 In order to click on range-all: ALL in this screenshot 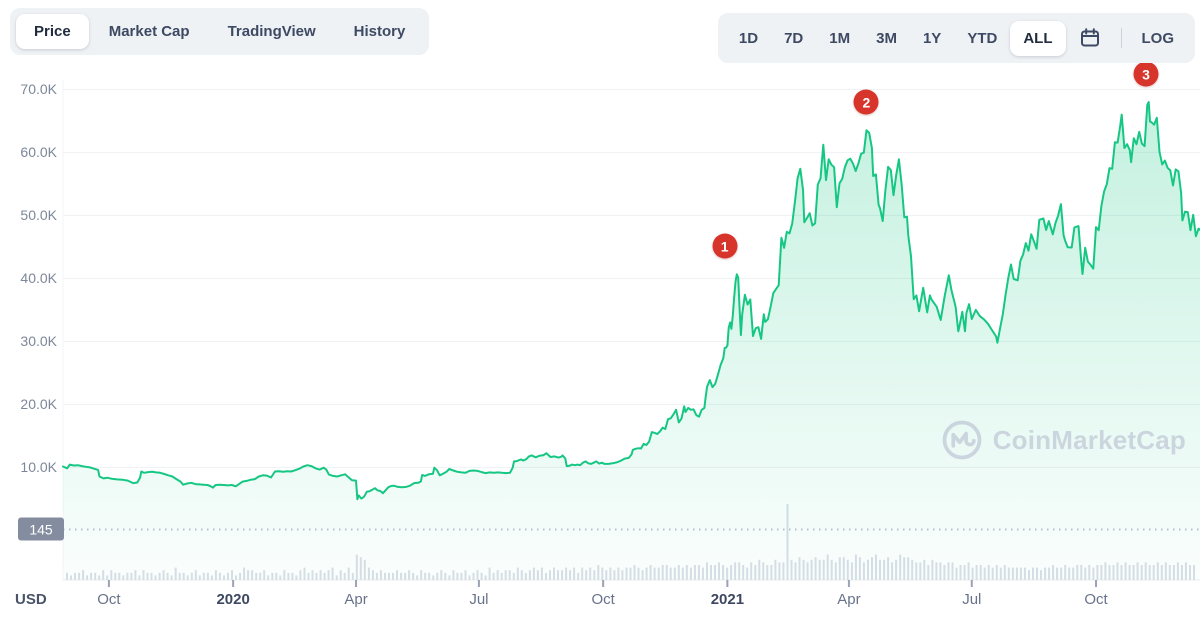, I will do `click(1038, 38)`.